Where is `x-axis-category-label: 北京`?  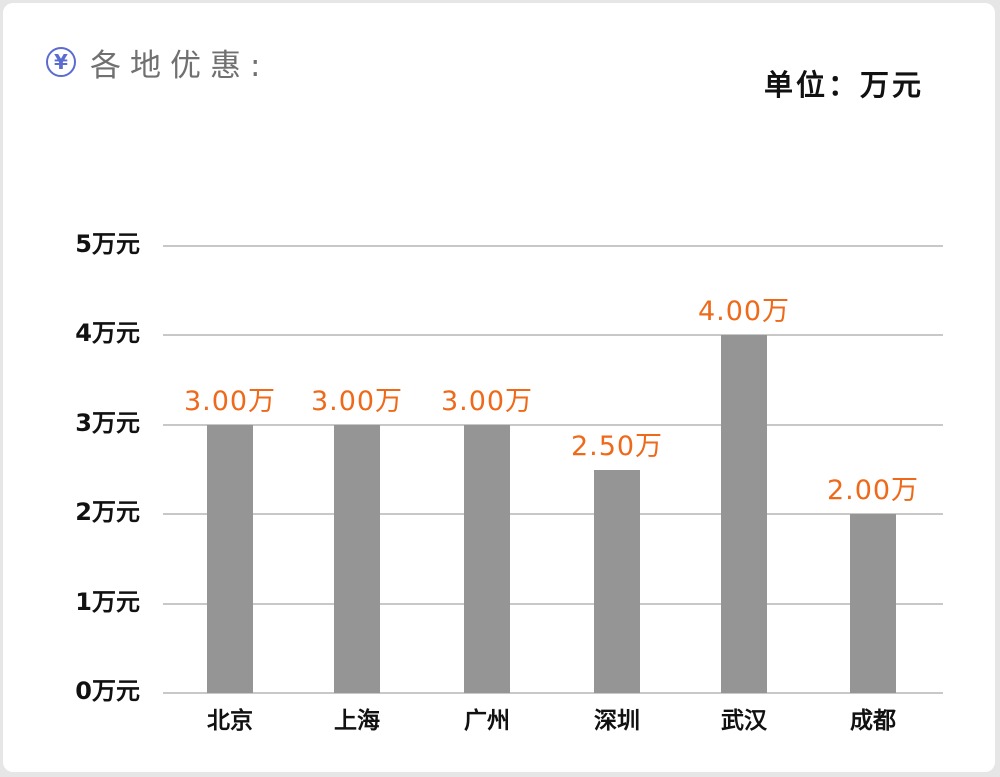 x-axis-category-label: 北京 is located at coordinates (230, 721).